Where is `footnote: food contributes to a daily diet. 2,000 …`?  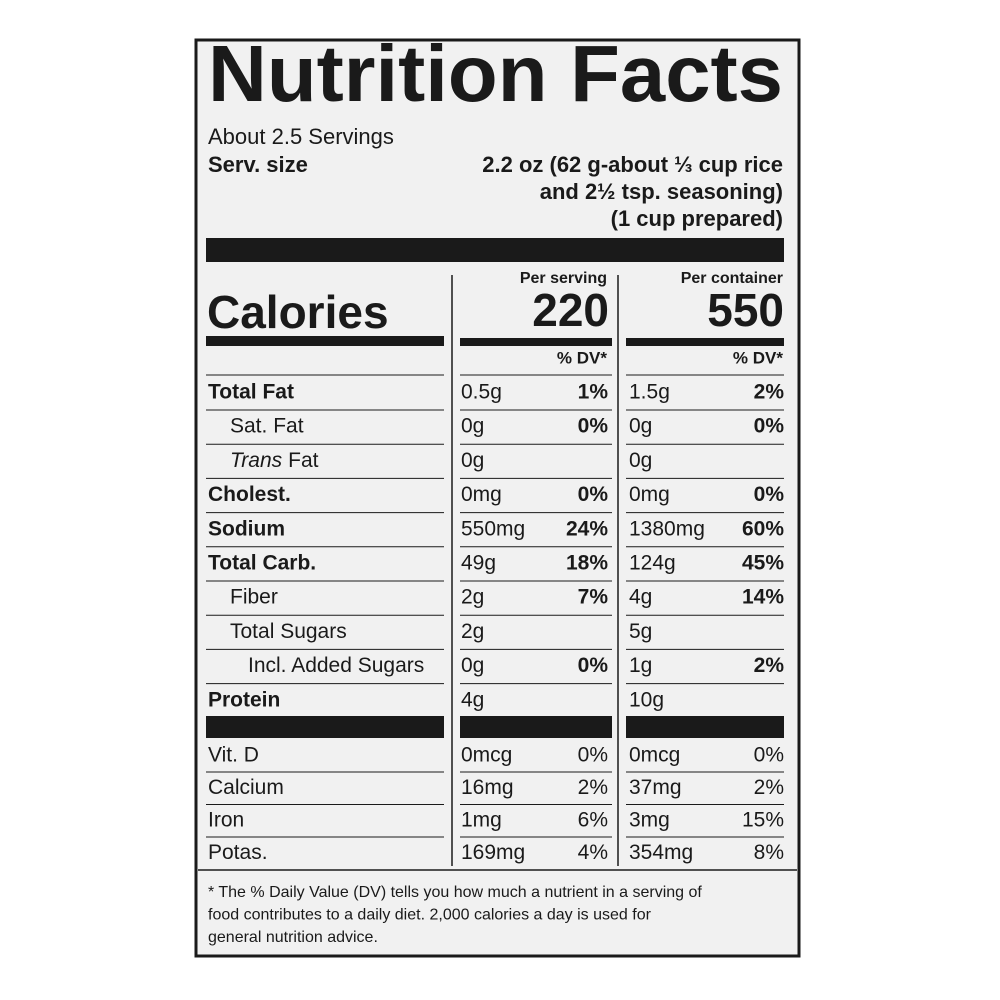 footnote: food contributes to a daily diet. 2,000 … is located at coordinates (430, 915).